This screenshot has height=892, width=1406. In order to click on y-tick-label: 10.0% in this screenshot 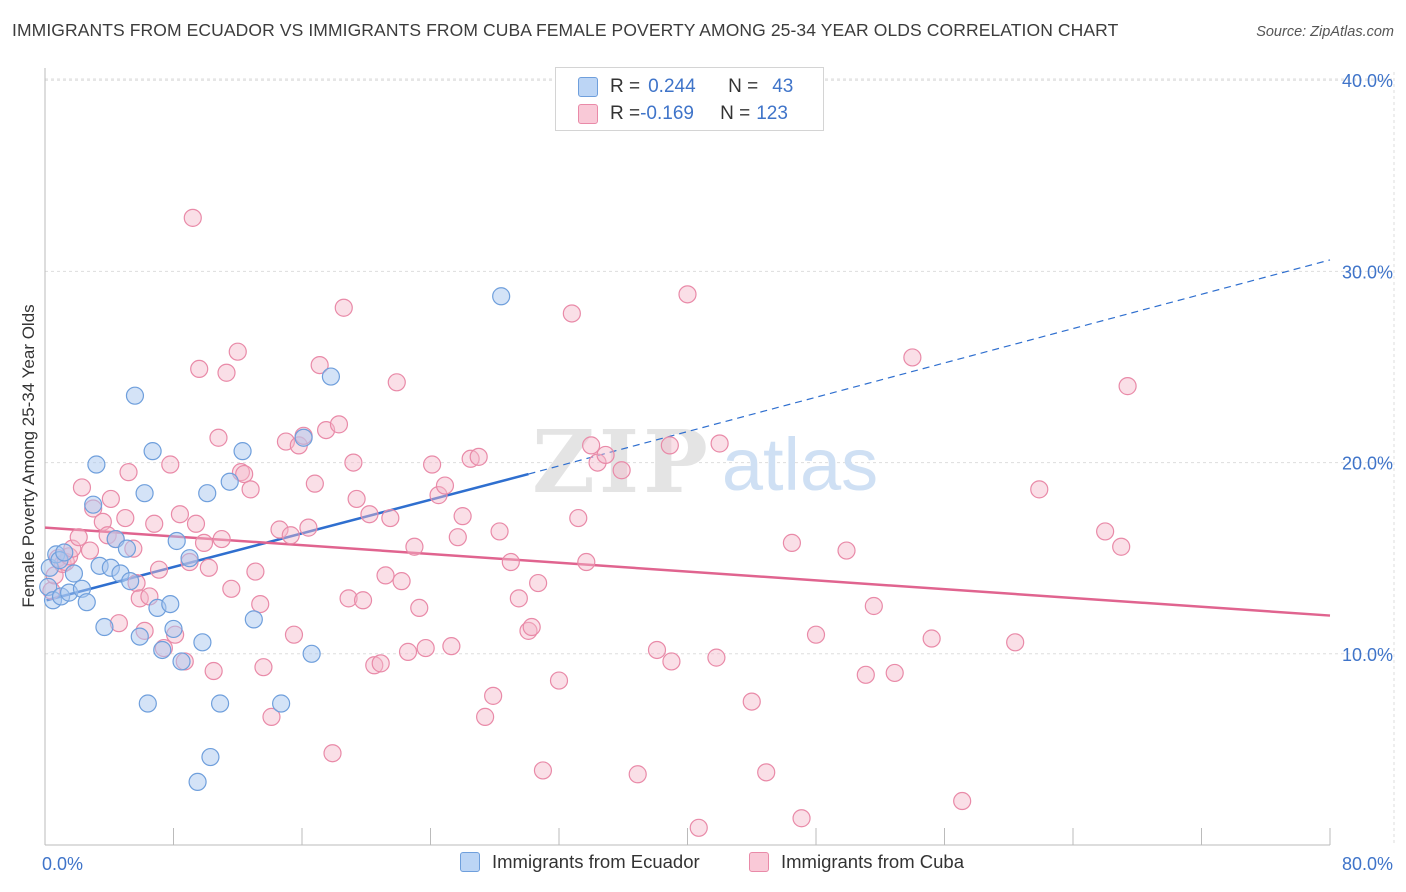, I will do `click(1367, 655)`.